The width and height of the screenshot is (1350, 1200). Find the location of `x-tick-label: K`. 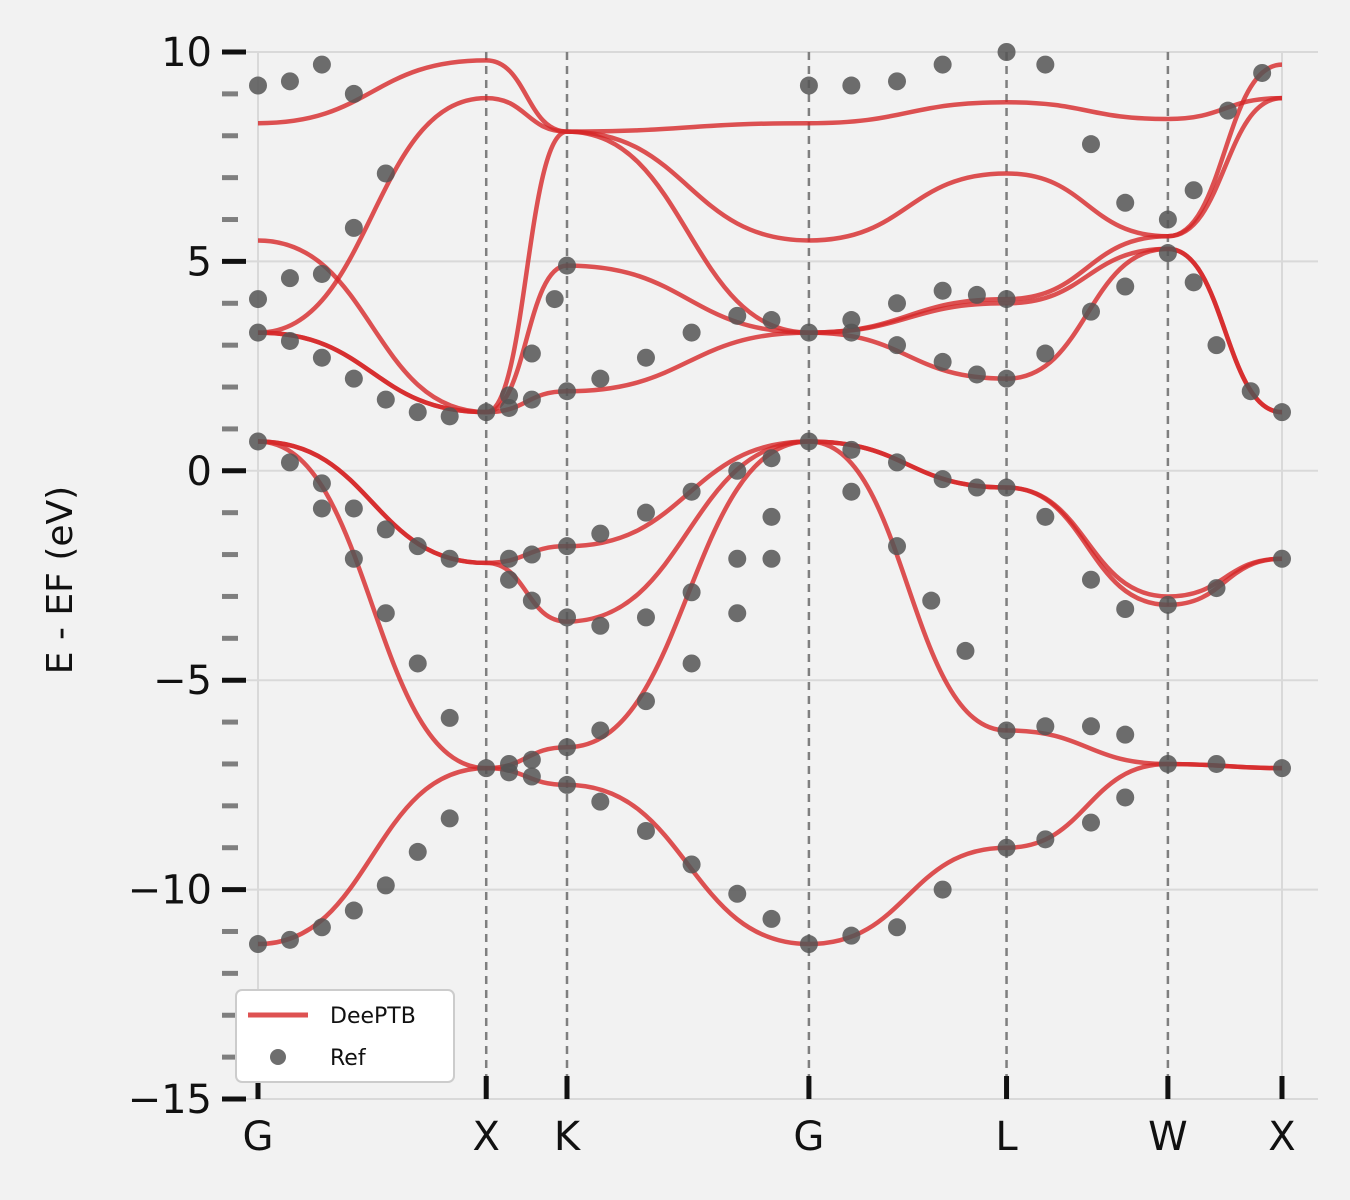

x-tick-label: K is located at coordinates (568, 1137).